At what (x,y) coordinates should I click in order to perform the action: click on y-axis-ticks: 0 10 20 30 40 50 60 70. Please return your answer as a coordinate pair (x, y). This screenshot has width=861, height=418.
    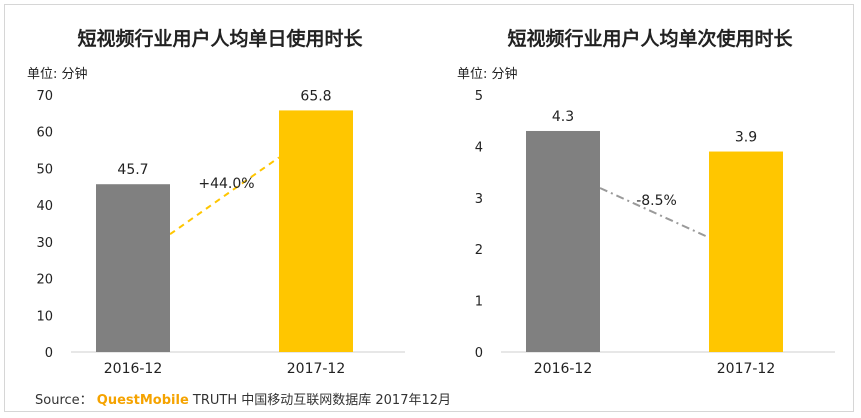
    Looking at the image, I should click on (44, 225).